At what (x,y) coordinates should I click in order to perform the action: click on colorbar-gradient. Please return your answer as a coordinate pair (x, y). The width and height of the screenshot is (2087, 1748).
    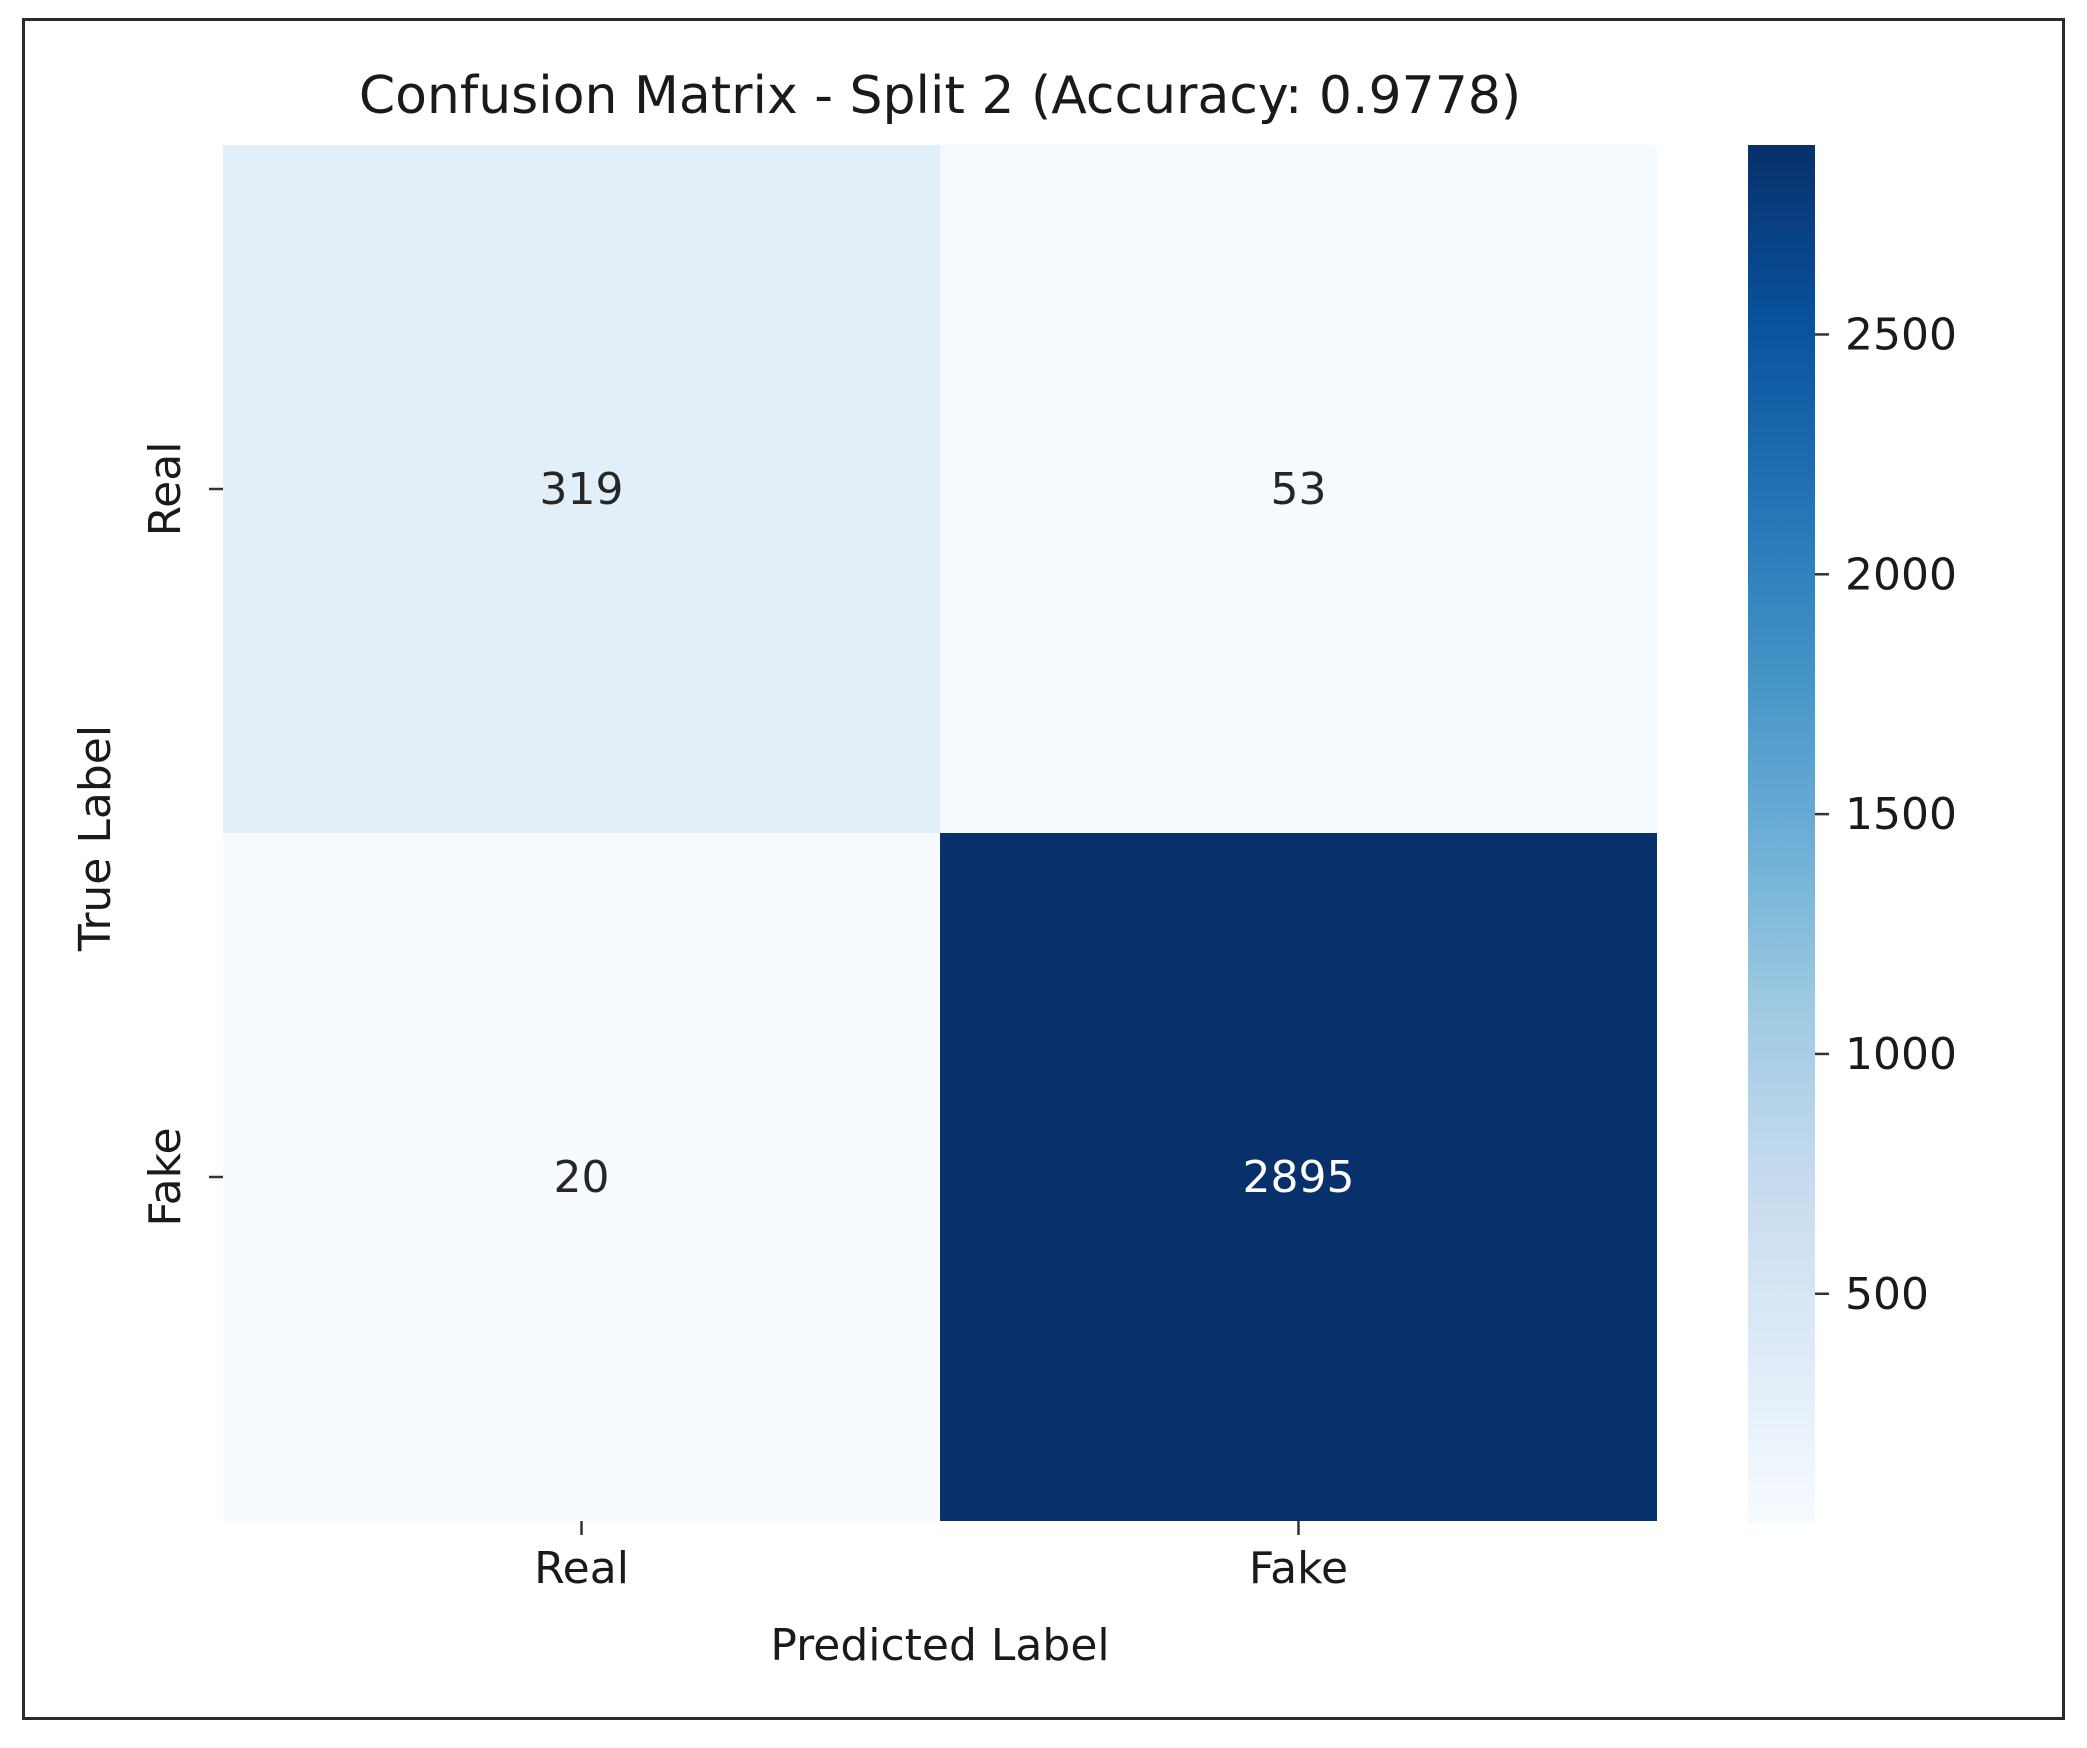
    Looking at the image, I should click on (1781, 834).